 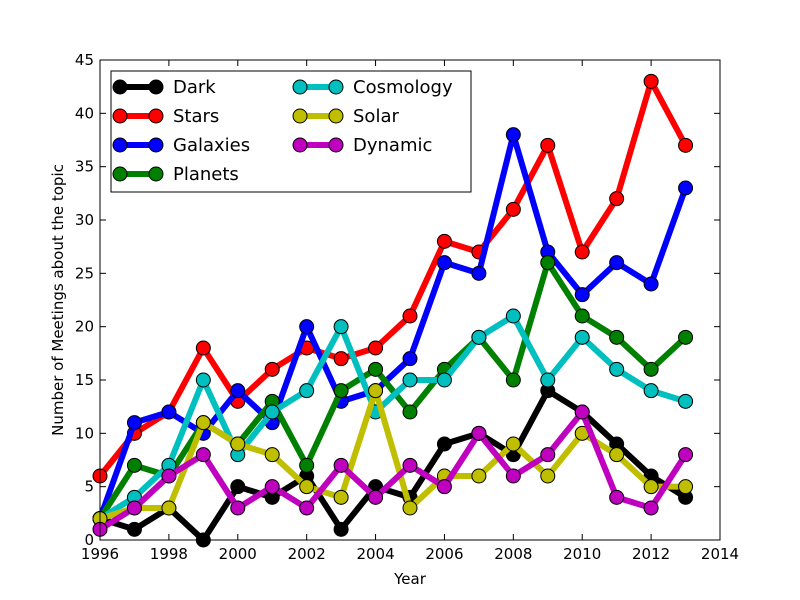 What do you see at coordinates (238, 554) in the screenshot?
I see `x-tick-label: 2000` at bounding box center [238, 554].